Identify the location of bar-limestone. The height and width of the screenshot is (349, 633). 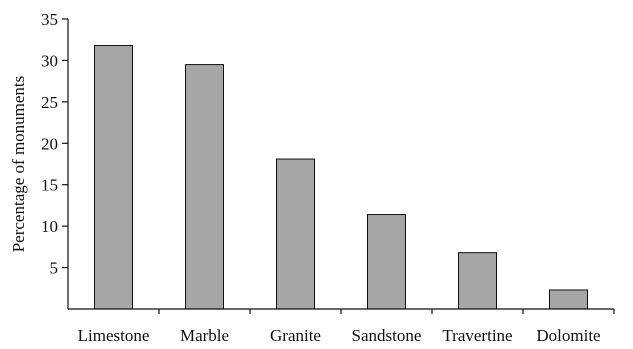
(113, 177).